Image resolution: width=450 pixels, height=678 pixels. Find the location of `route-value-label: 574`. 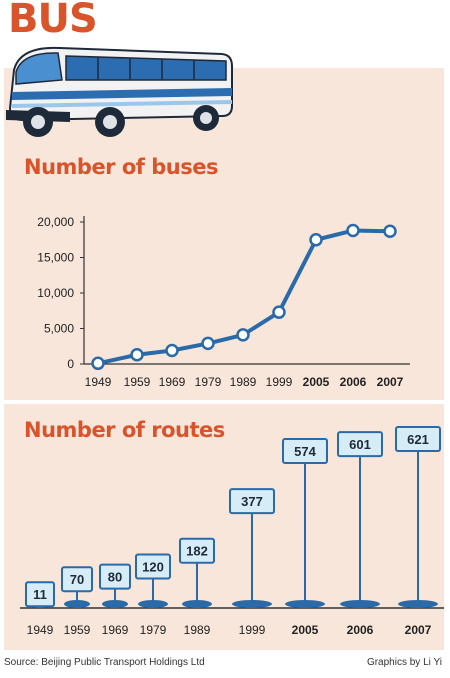

route-value-label: 574 is located at coordinates (305, 451).